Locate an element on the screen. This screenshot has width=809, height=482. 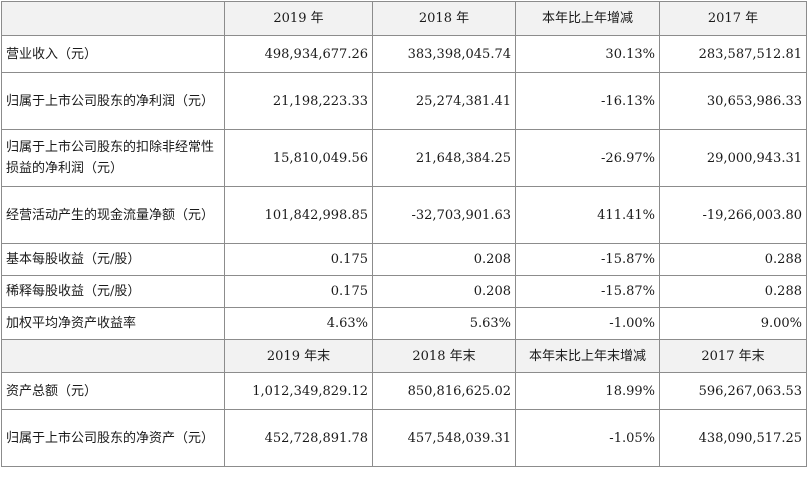
value-2017: 30,653,986.33 is located at coordinates (733, 101).